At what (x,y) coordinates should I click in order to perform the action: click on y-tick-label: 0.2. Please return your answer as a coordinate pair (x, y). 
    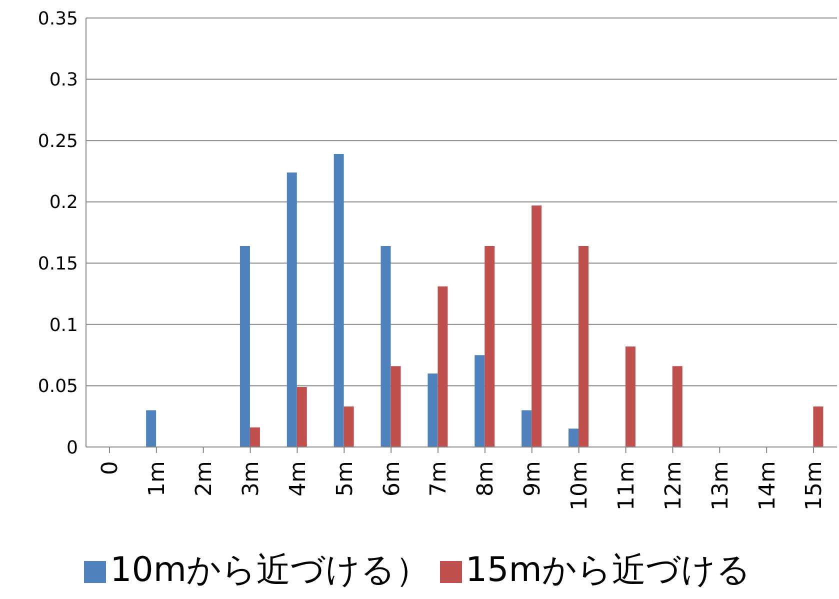
    Looking at the image, I should click on (63, 203).